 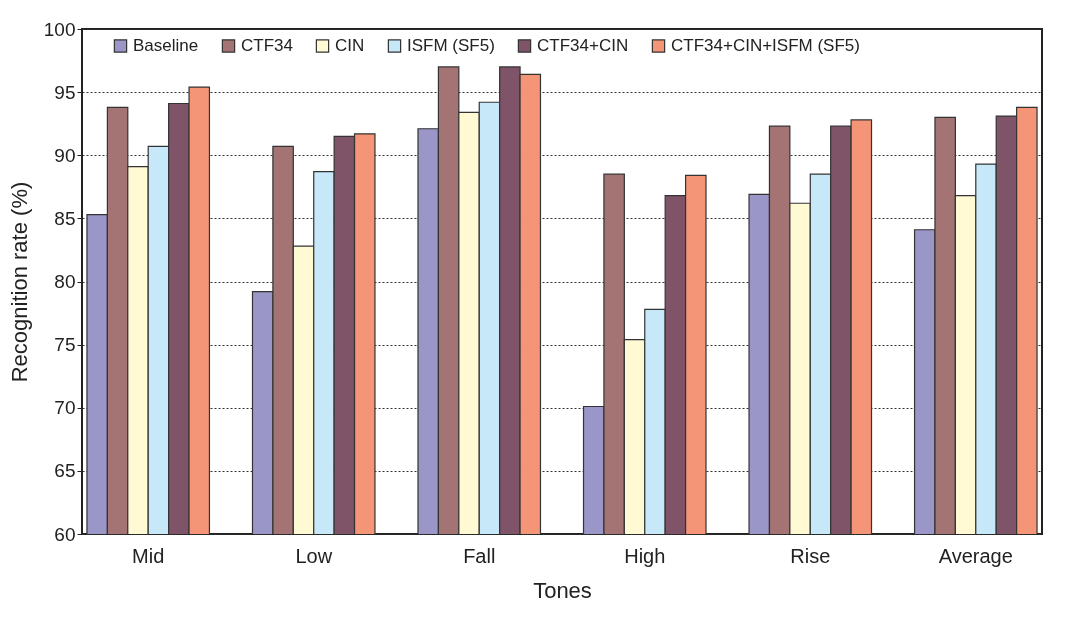 What do you see at coordinates (645, 555) in the screenshot?
I see `x-tick-label: High` at bounding box center [645, 555].